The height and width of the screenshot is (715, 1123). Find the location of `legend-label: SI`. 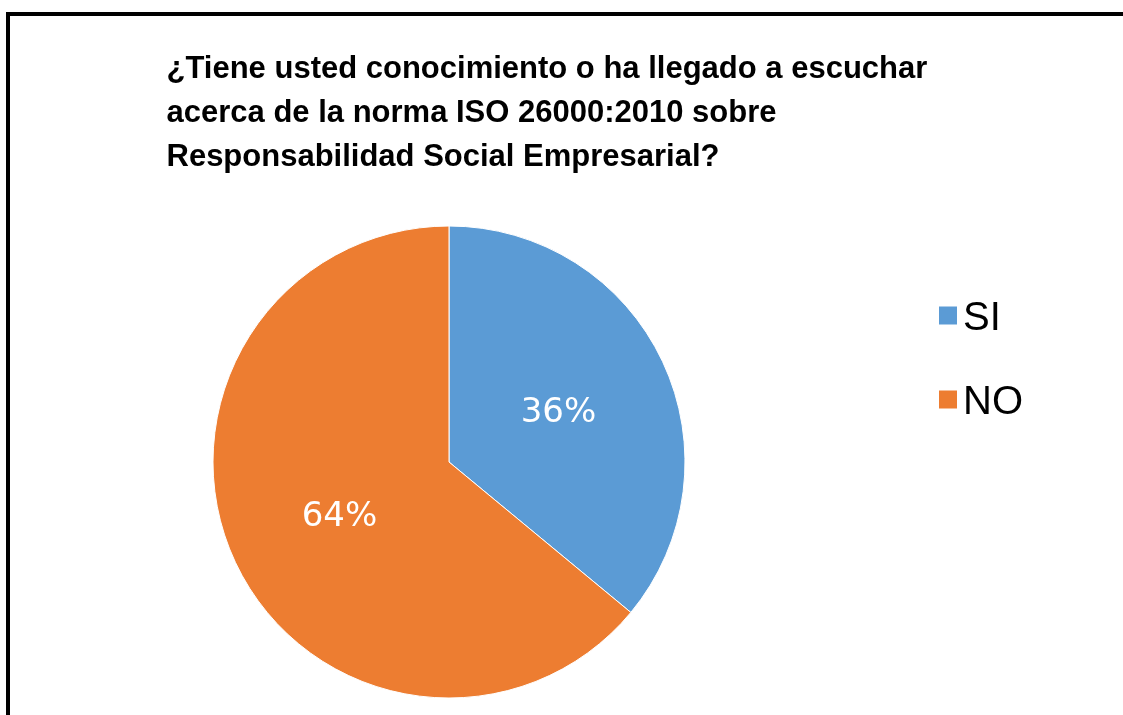

legend-label: SI is located at coordinates (982, 315).